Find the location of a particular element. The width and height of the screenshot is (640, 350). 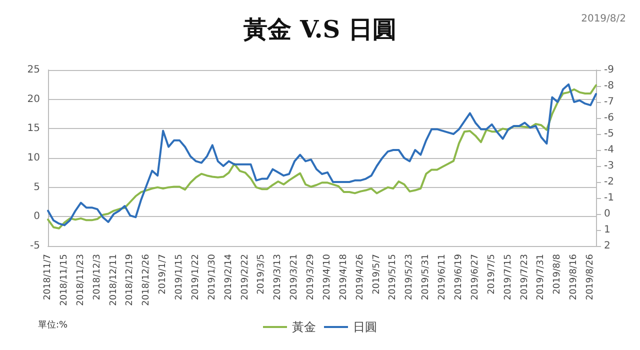

legend-label: 日圓 is located at coordinates (365, 327).